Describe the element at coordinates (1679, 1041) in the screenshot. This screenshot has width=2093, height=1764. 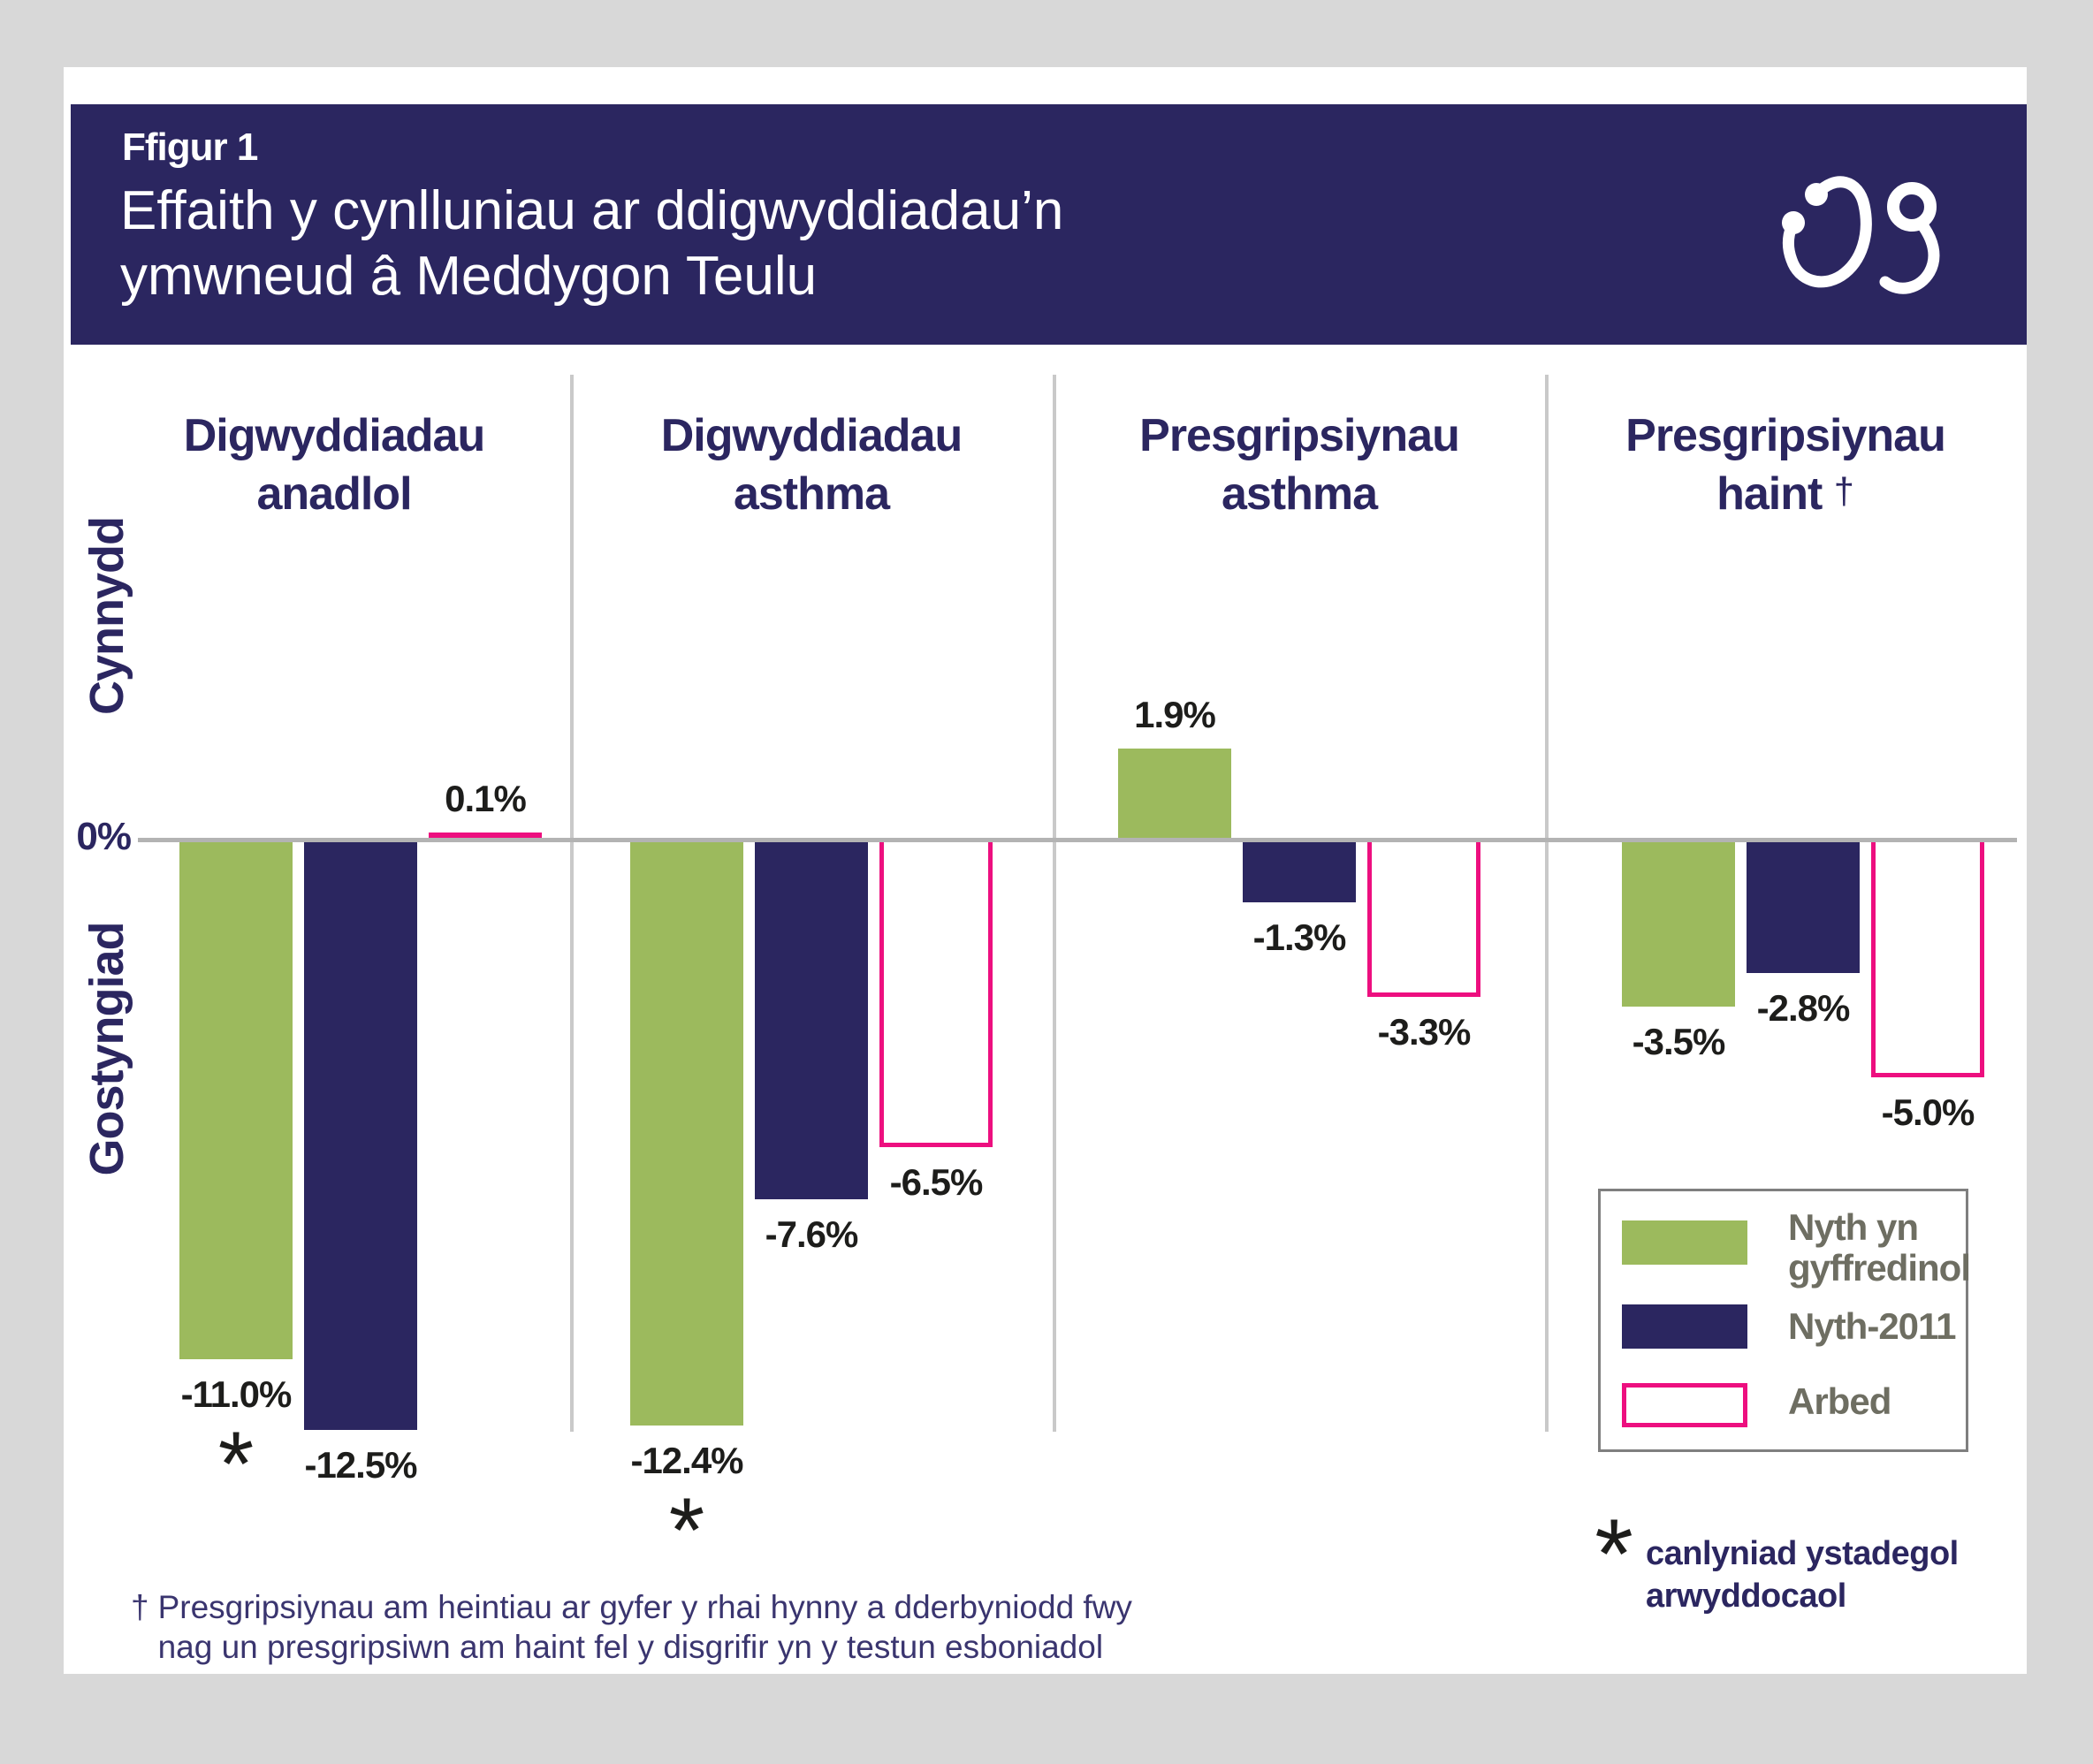
I see `bar-value-label: -3.5%` at that location.